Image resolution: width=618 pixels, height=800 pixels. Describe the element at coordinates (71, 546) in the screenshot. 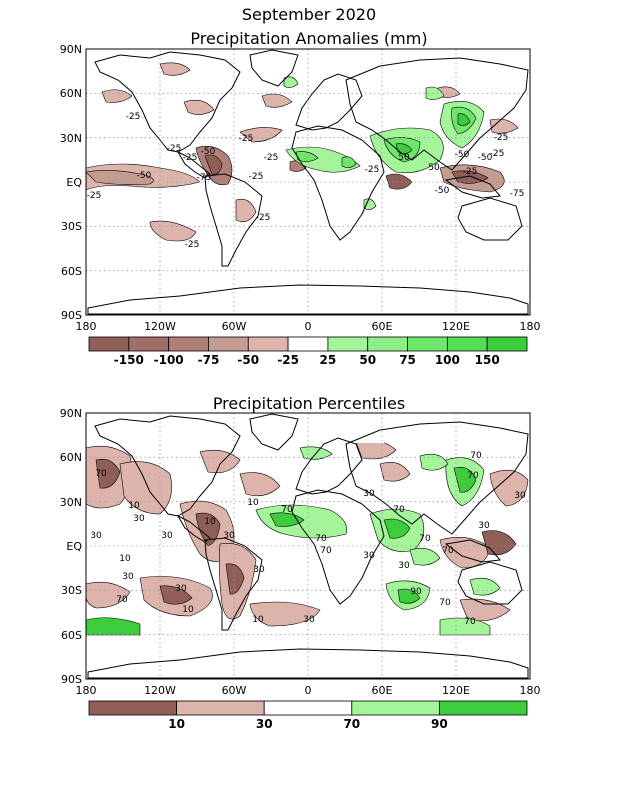

I see `lat-axis-labels: 90N 60N 30N EQ 30S 60S 90S` at that location.